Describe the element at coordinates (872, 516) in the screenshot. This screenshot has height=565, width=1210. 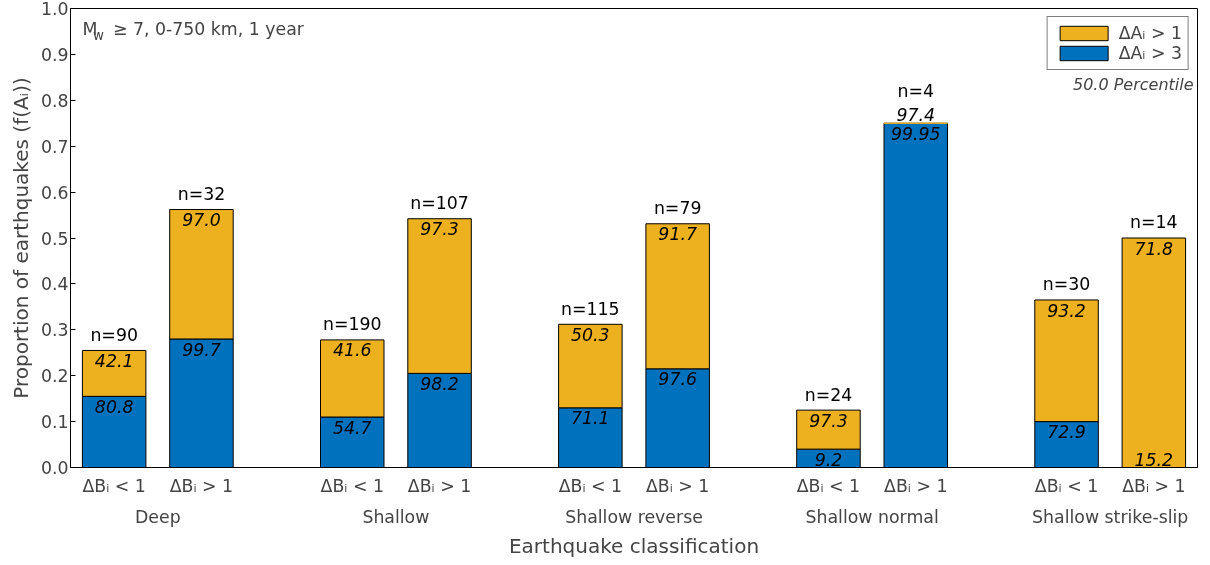
I see `text: Shallow normal` at that location.